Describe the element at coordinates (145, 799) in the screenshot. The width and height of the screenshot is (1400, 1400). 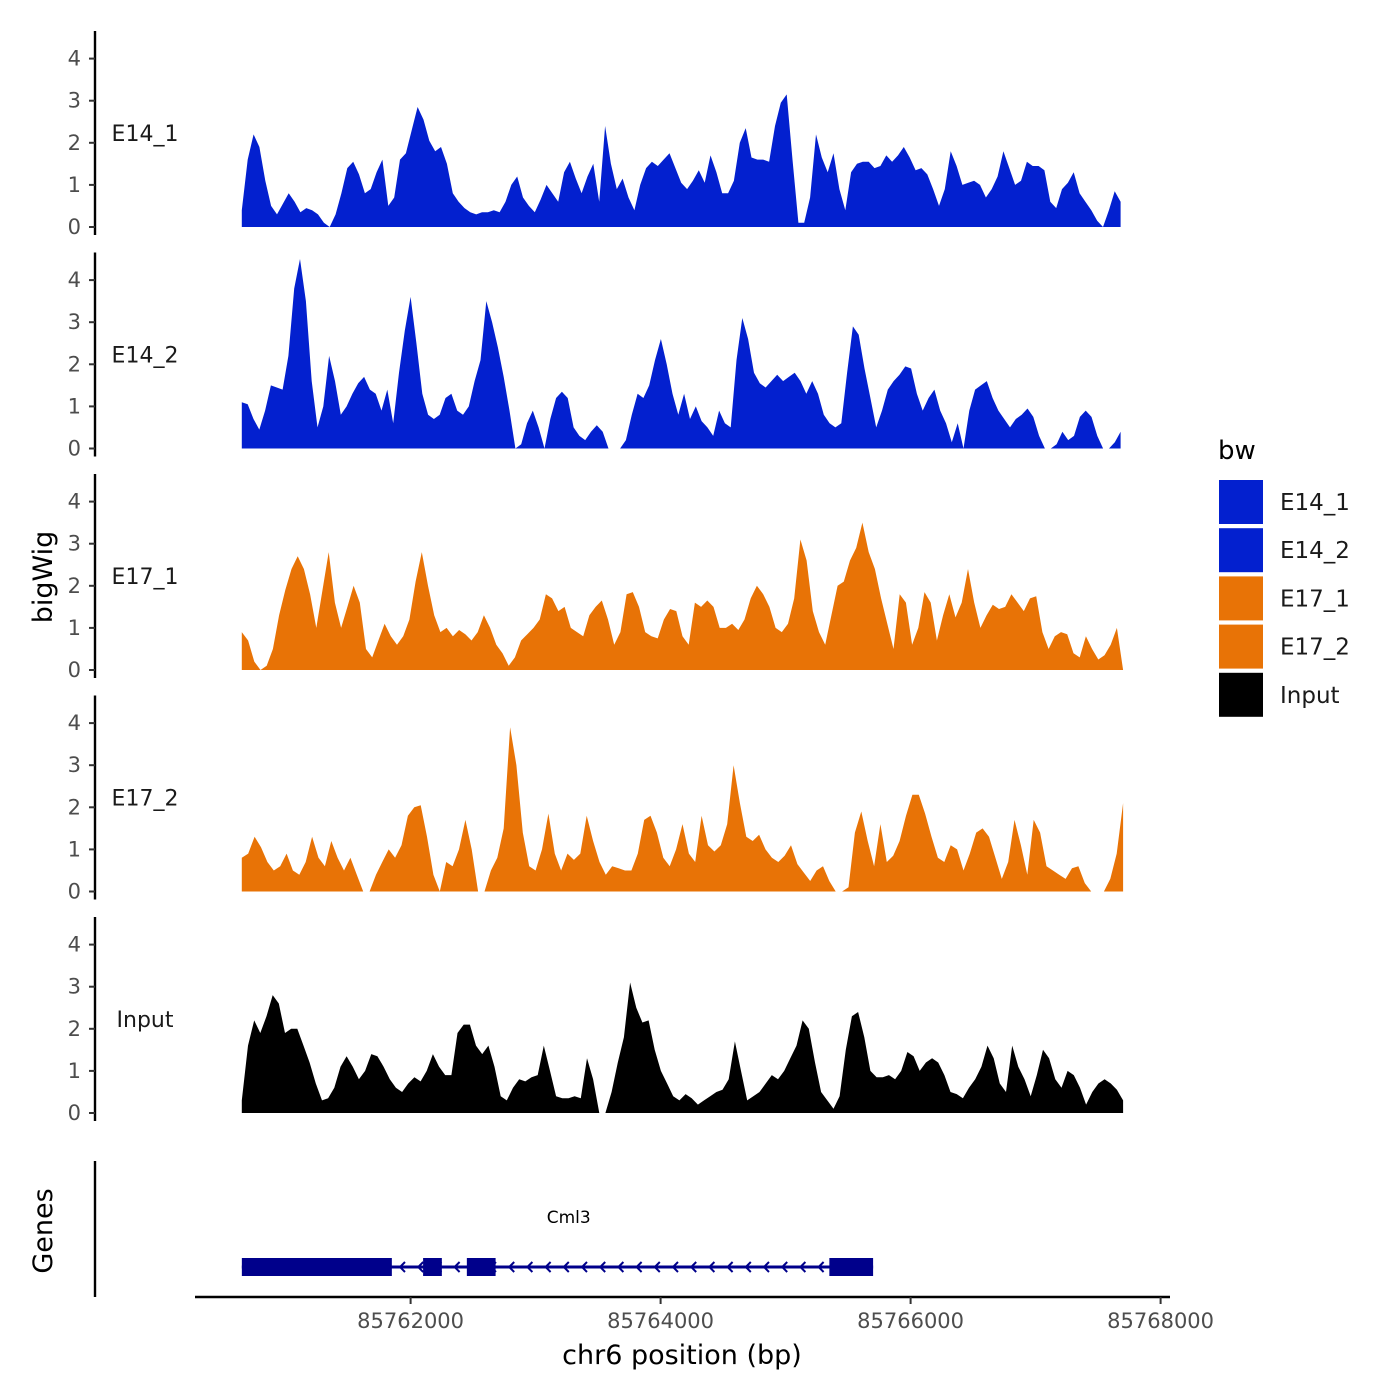
I see `track-label: E17_2` at that location.